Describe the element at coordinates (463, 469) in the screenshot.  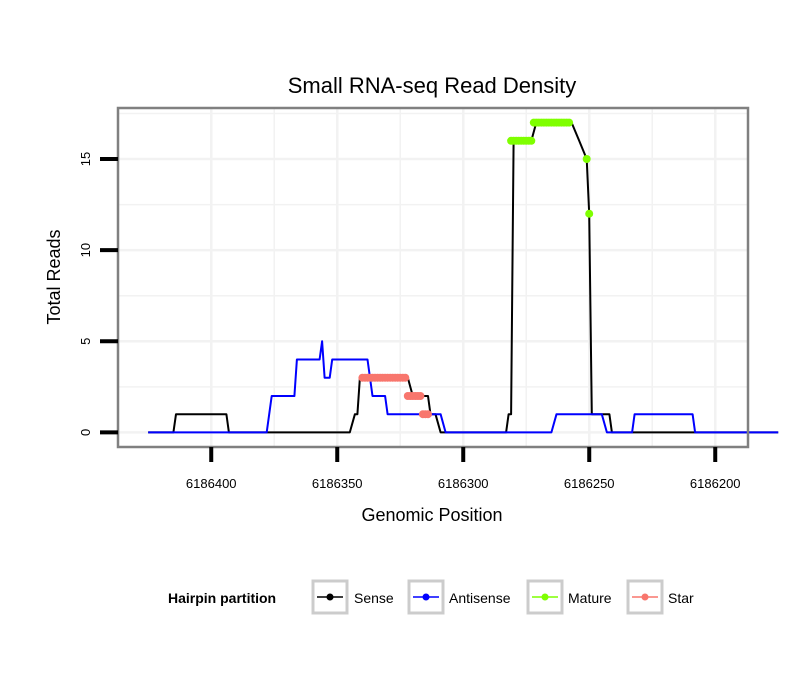
I see `x-axis: 6186400 6186350 6186300 6186250 6186200` at that location.